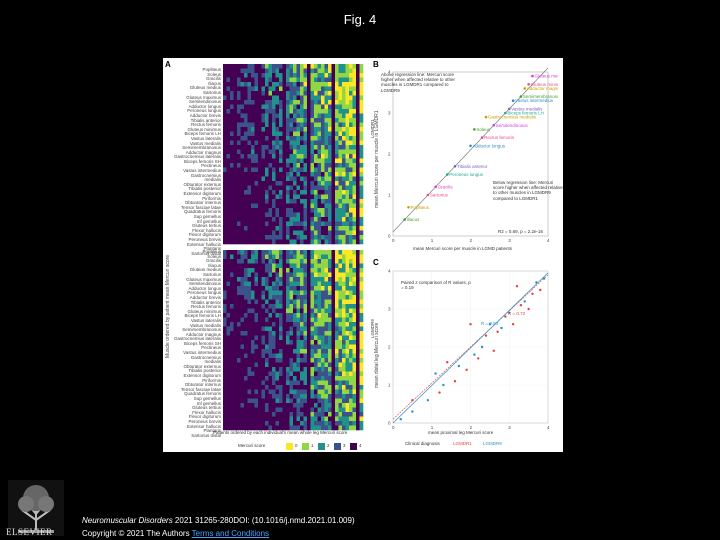 This screenshot has width=720, height=540. What do you see at coordinates (521, 231) in the screenshot?
I see `stats-b: R2 = 0.69, p = 2.2e-16` at bounding box center [521, 231].